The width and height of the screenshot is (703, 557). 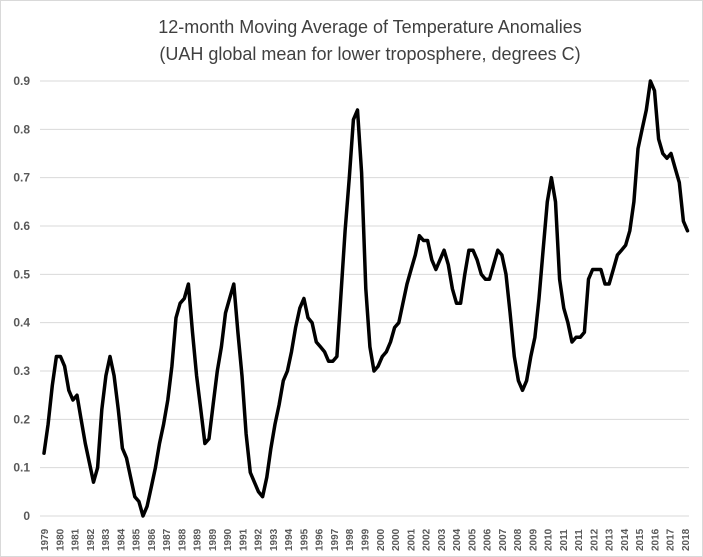 What do you see at coordinates (686, 539) in the screenshot?
I see `x-tick-label: 2018` at bounding box center [686, 539].